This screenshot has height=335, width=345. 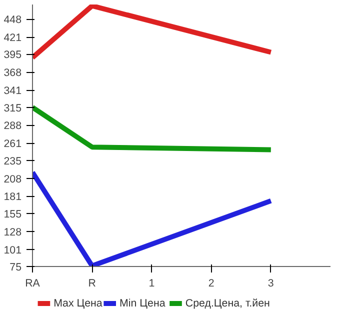 I want to click on x-tick-label: 3, so click(x=271, y=284).